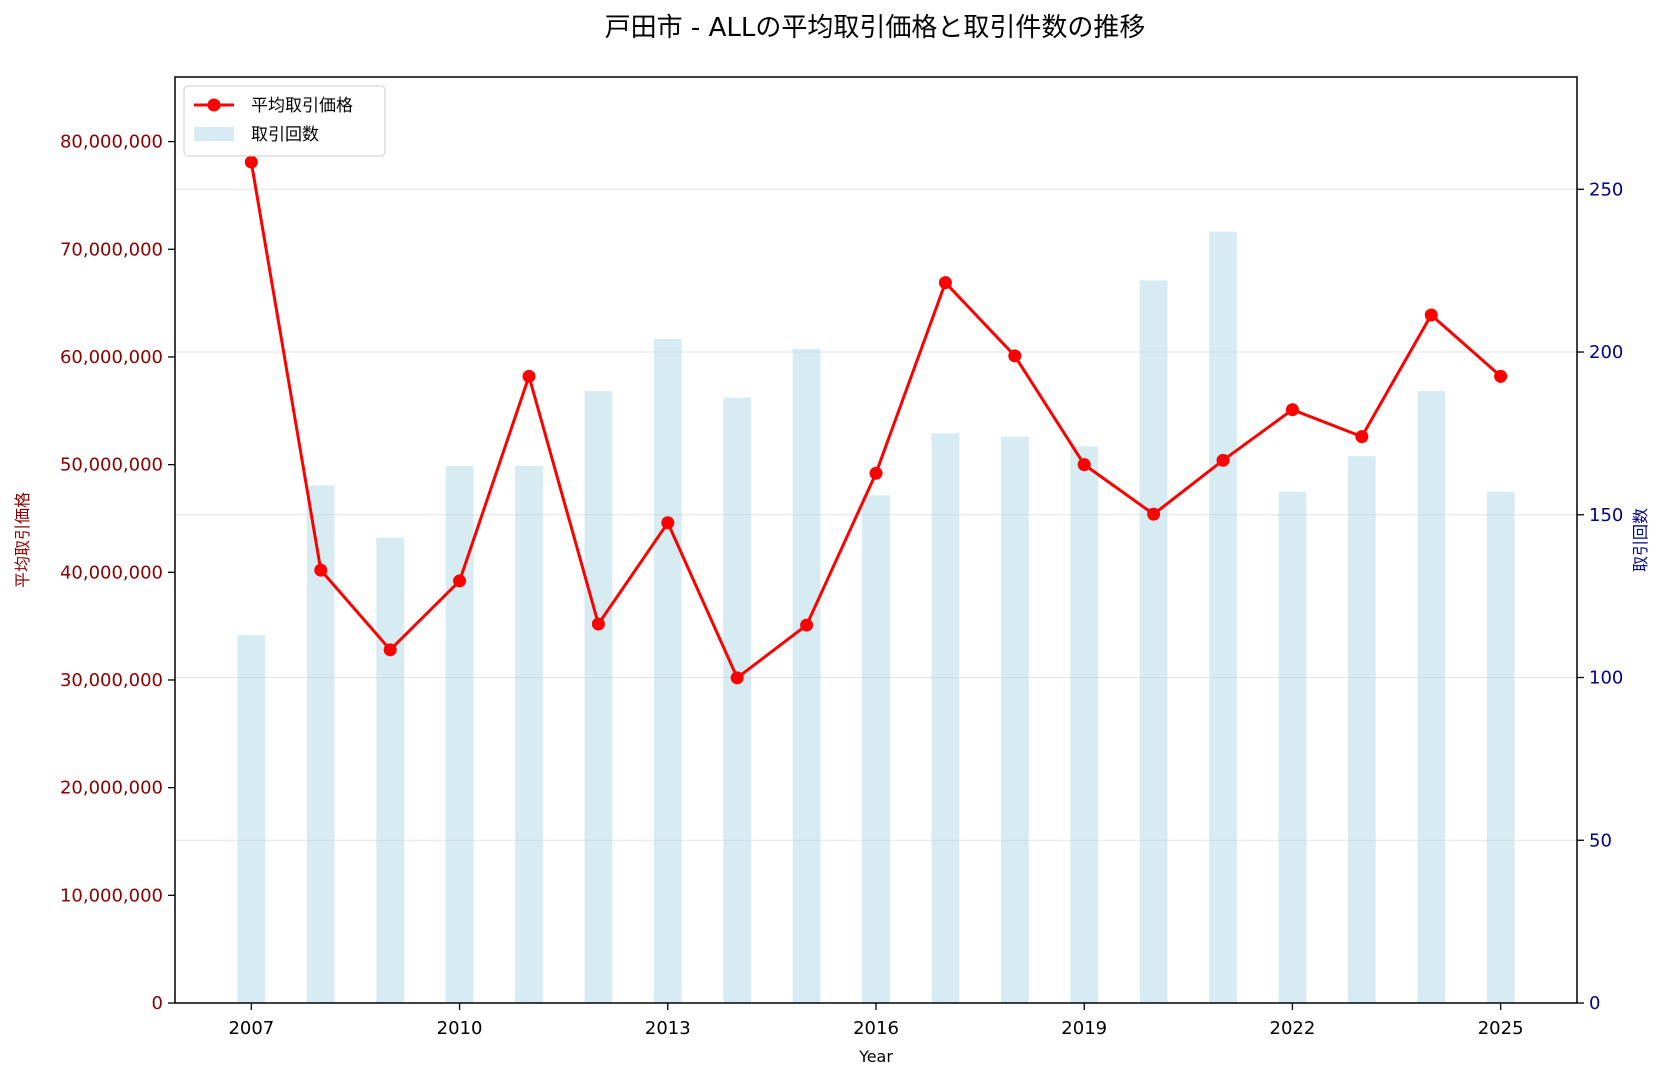 The image size is (1666, 1079). What do you see at coordinates (667, 671) in the screenshot?
I see `bar-2013` at bounding box center [667, 671].